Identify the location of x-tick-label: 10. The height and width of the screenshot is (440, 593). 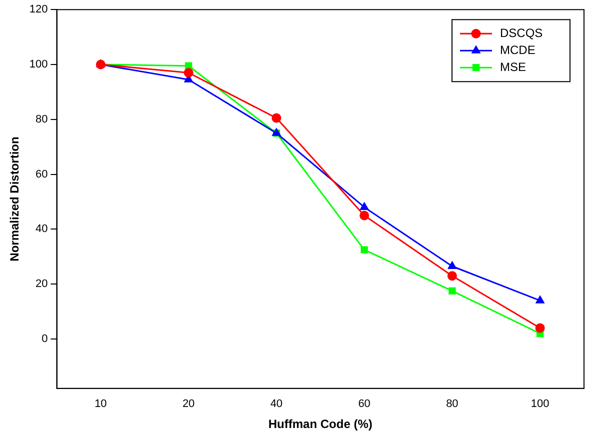
(100, 404).